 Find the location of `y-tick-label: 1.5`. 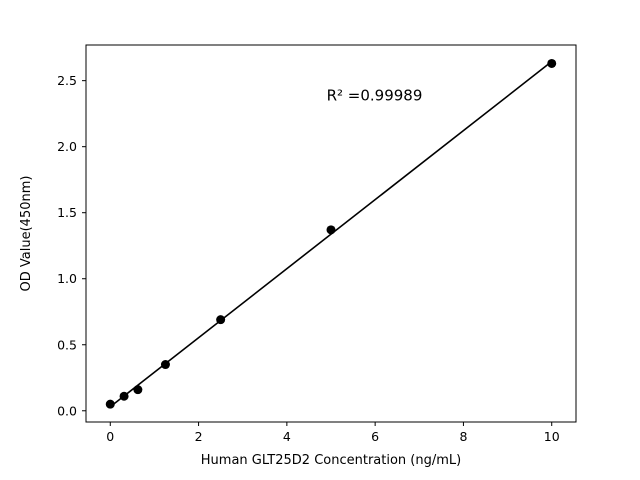

y-tick-label: 1.5 is located at coordinates (67, 212).